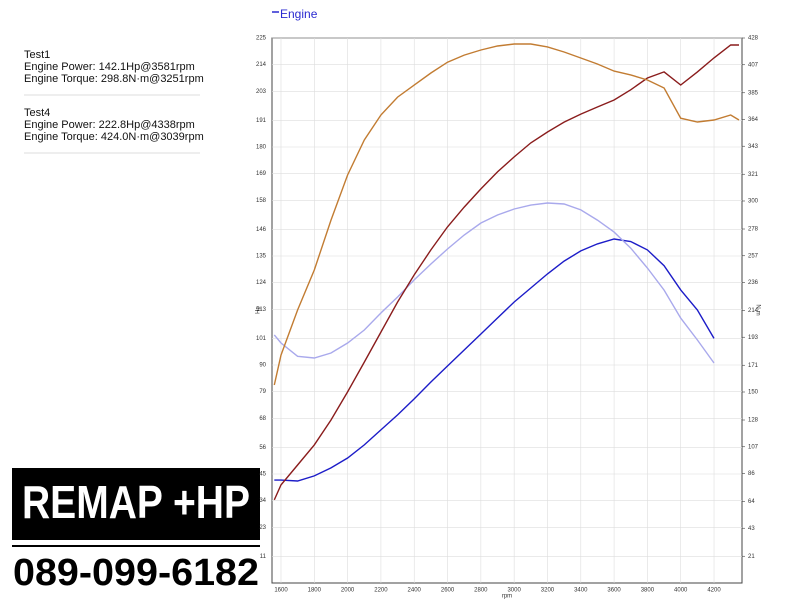 The image size is (800, 600). Describe the element at coordinates (753, 393) in the screenshot. I see `y2-tick-label: 150` at that location.